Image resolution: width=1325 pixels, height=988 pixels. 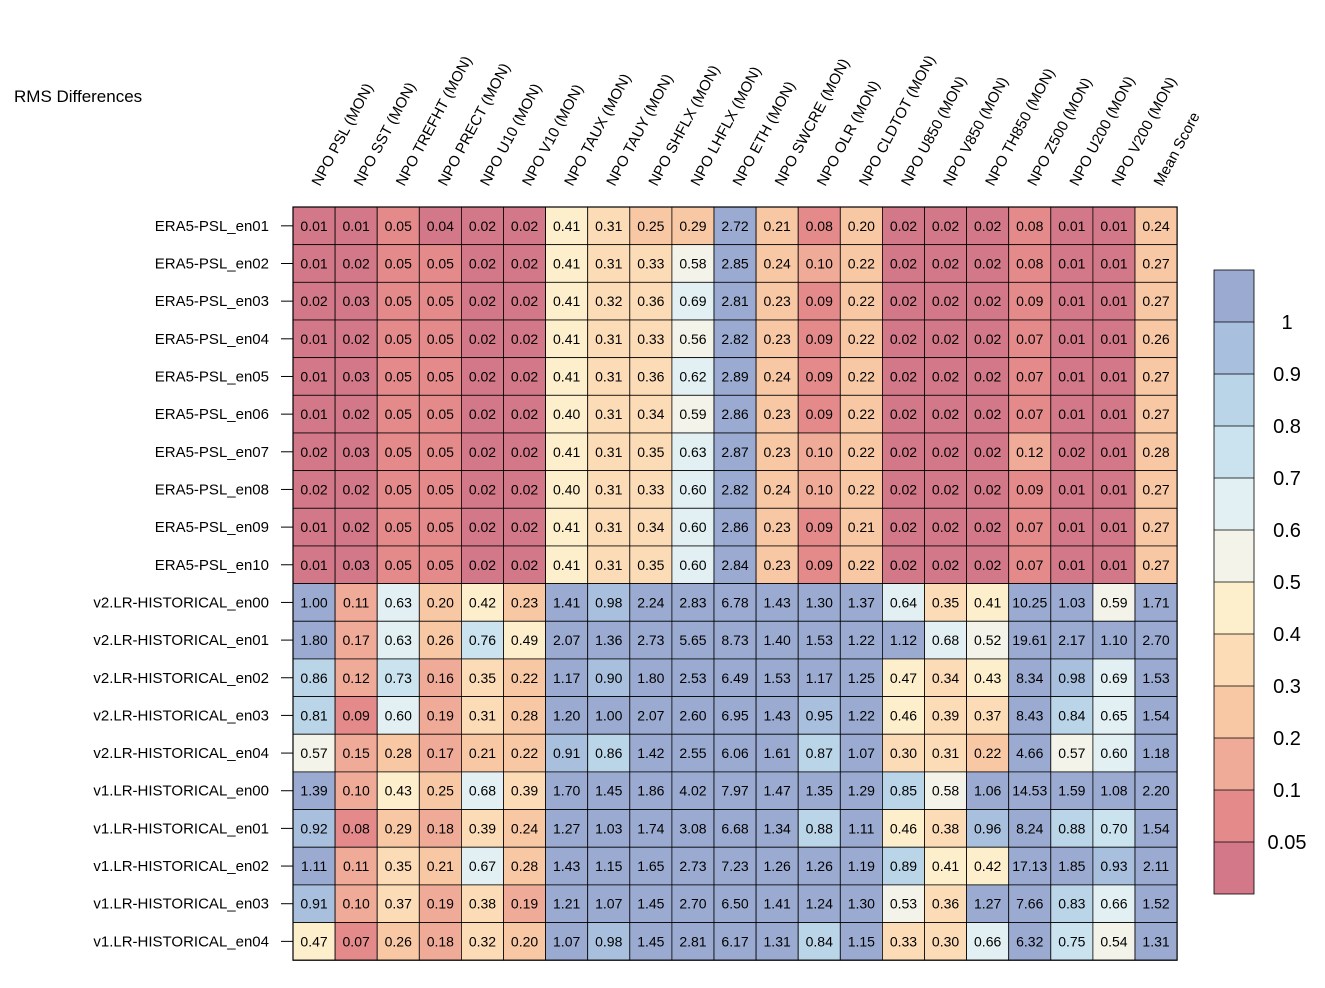 I want to click on cell-value-label: 0.34, so click(x=945, y=678).